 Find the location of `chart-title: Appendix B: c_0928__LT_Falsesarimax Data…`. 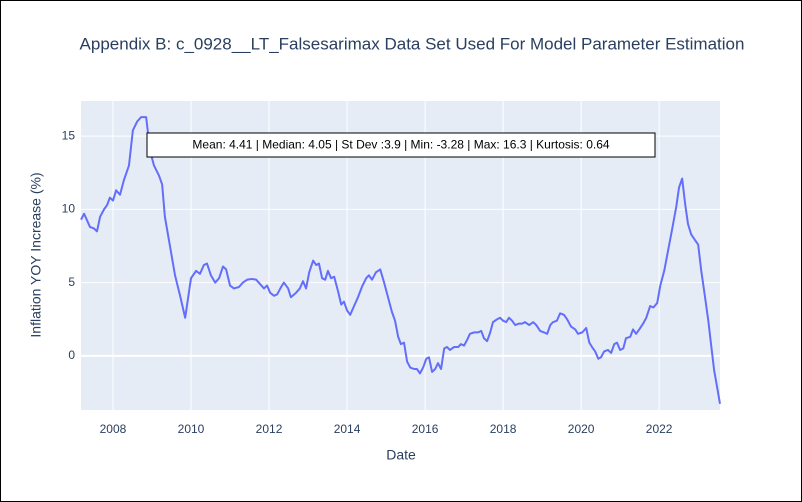

chart-title: Appendix B: c_0928__LT_Falsesarimax Data… is located at coordinates (412, 43).